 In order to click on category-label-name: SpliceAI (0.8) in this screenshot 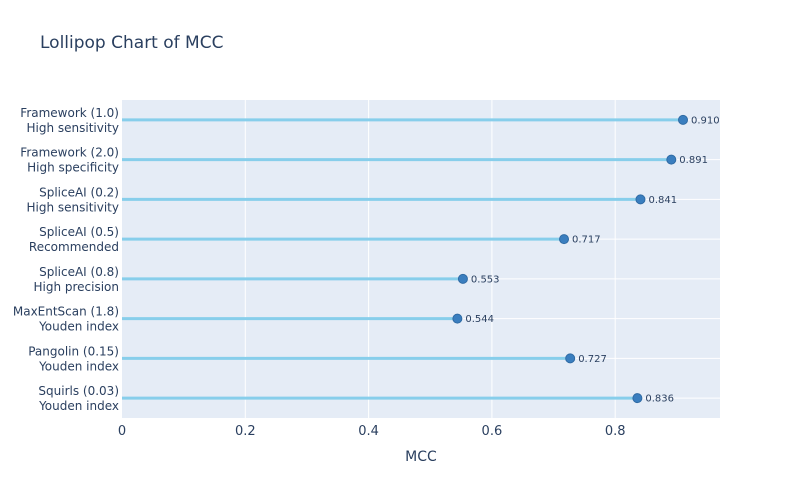, I will do `click(79, 272)`.